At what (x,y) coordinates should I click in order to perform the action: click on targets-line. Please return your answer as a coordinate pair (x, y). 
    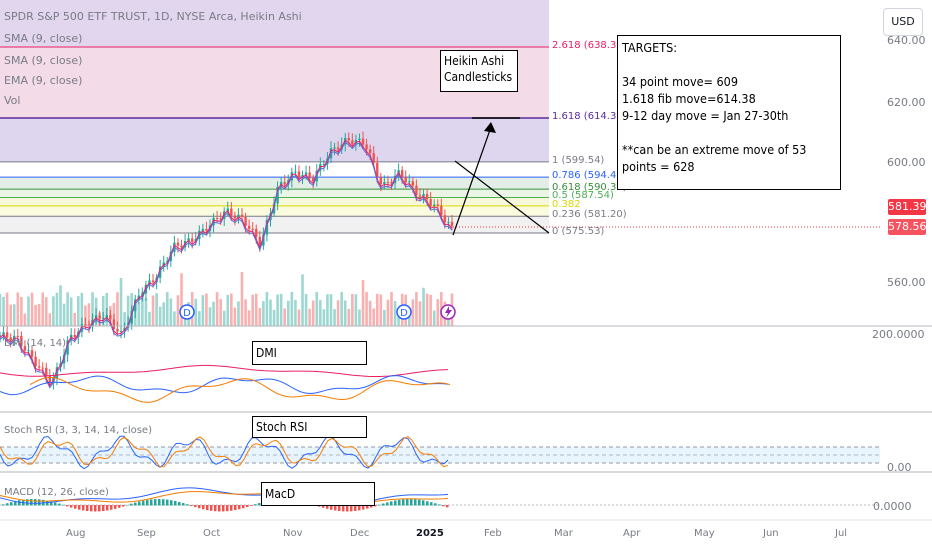
    Looking at the image, I should click on (731, 64).